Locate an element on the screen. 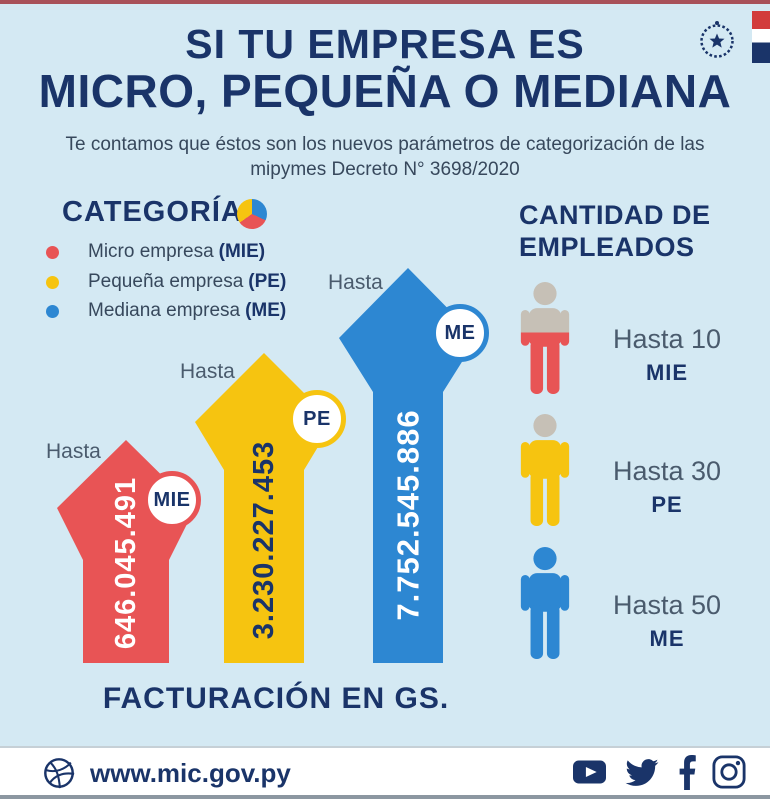 This screenshot has width=770, height=799. employees-item-pe: Hasta 30 PE is located at coordinates (667, 487).